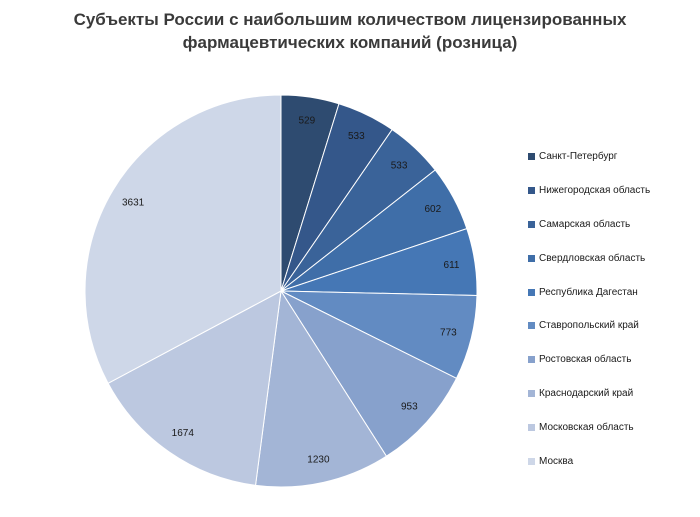 This screenshot has height=517, width=700. Describe the element at coordinates (399, 165) in the screenshot. I see `data-label-2: 533` at that location.